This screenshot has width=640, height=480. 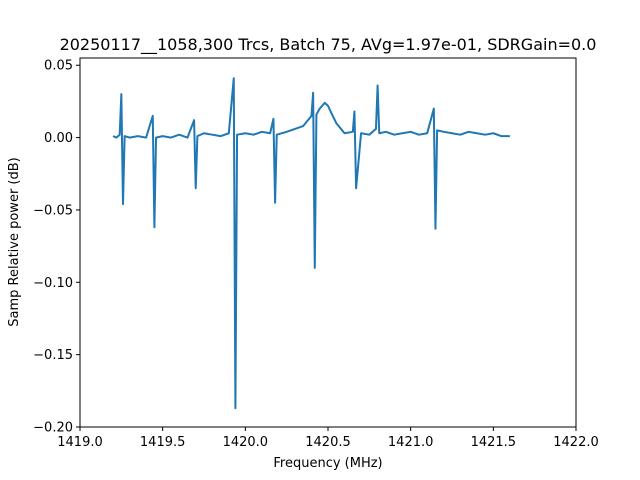 I want to click on x-tick-label: 1420.0, so click(x=246, y=442).